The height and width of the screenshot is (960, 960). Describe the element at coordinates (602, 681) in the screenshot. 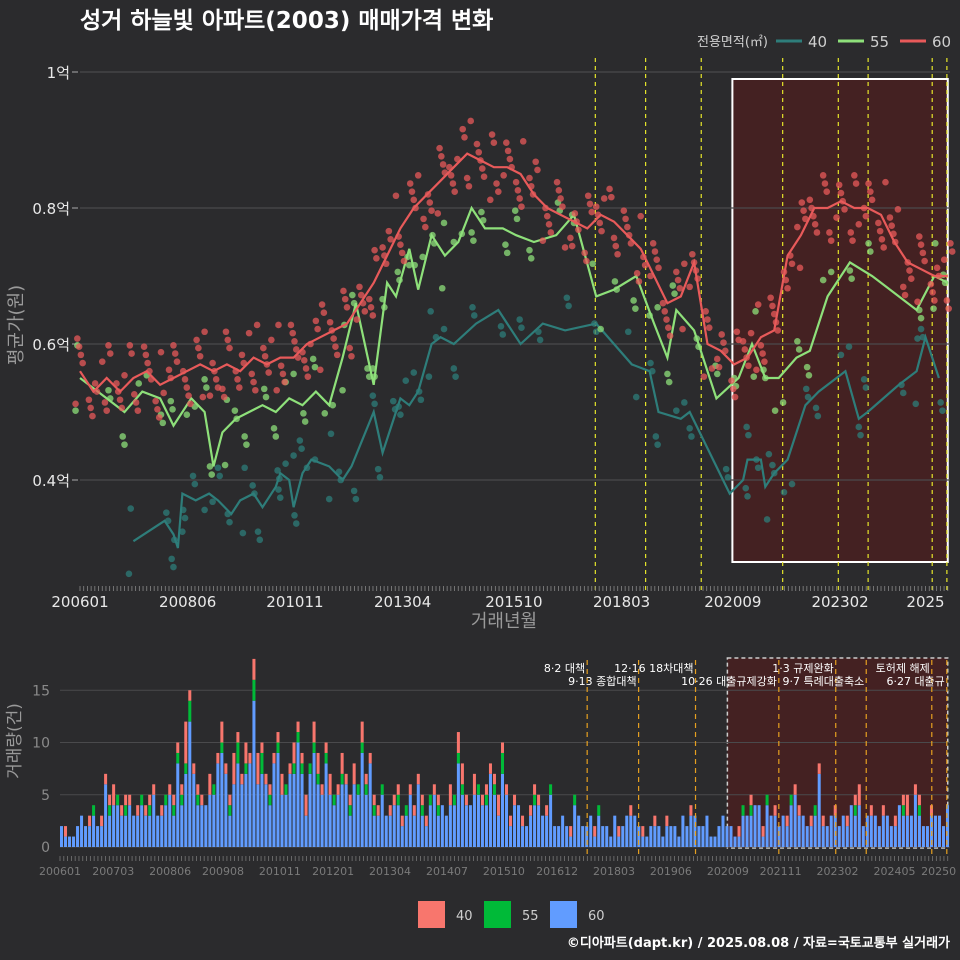

I see `policy-annotation: 9·13 종합대책` at that location.